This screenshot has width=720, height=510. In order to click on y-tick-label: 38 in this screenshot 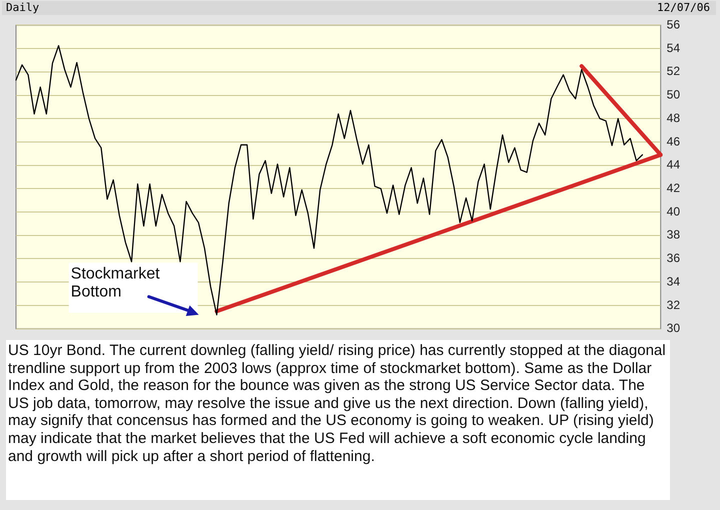, I will do `click(673, 235)`.